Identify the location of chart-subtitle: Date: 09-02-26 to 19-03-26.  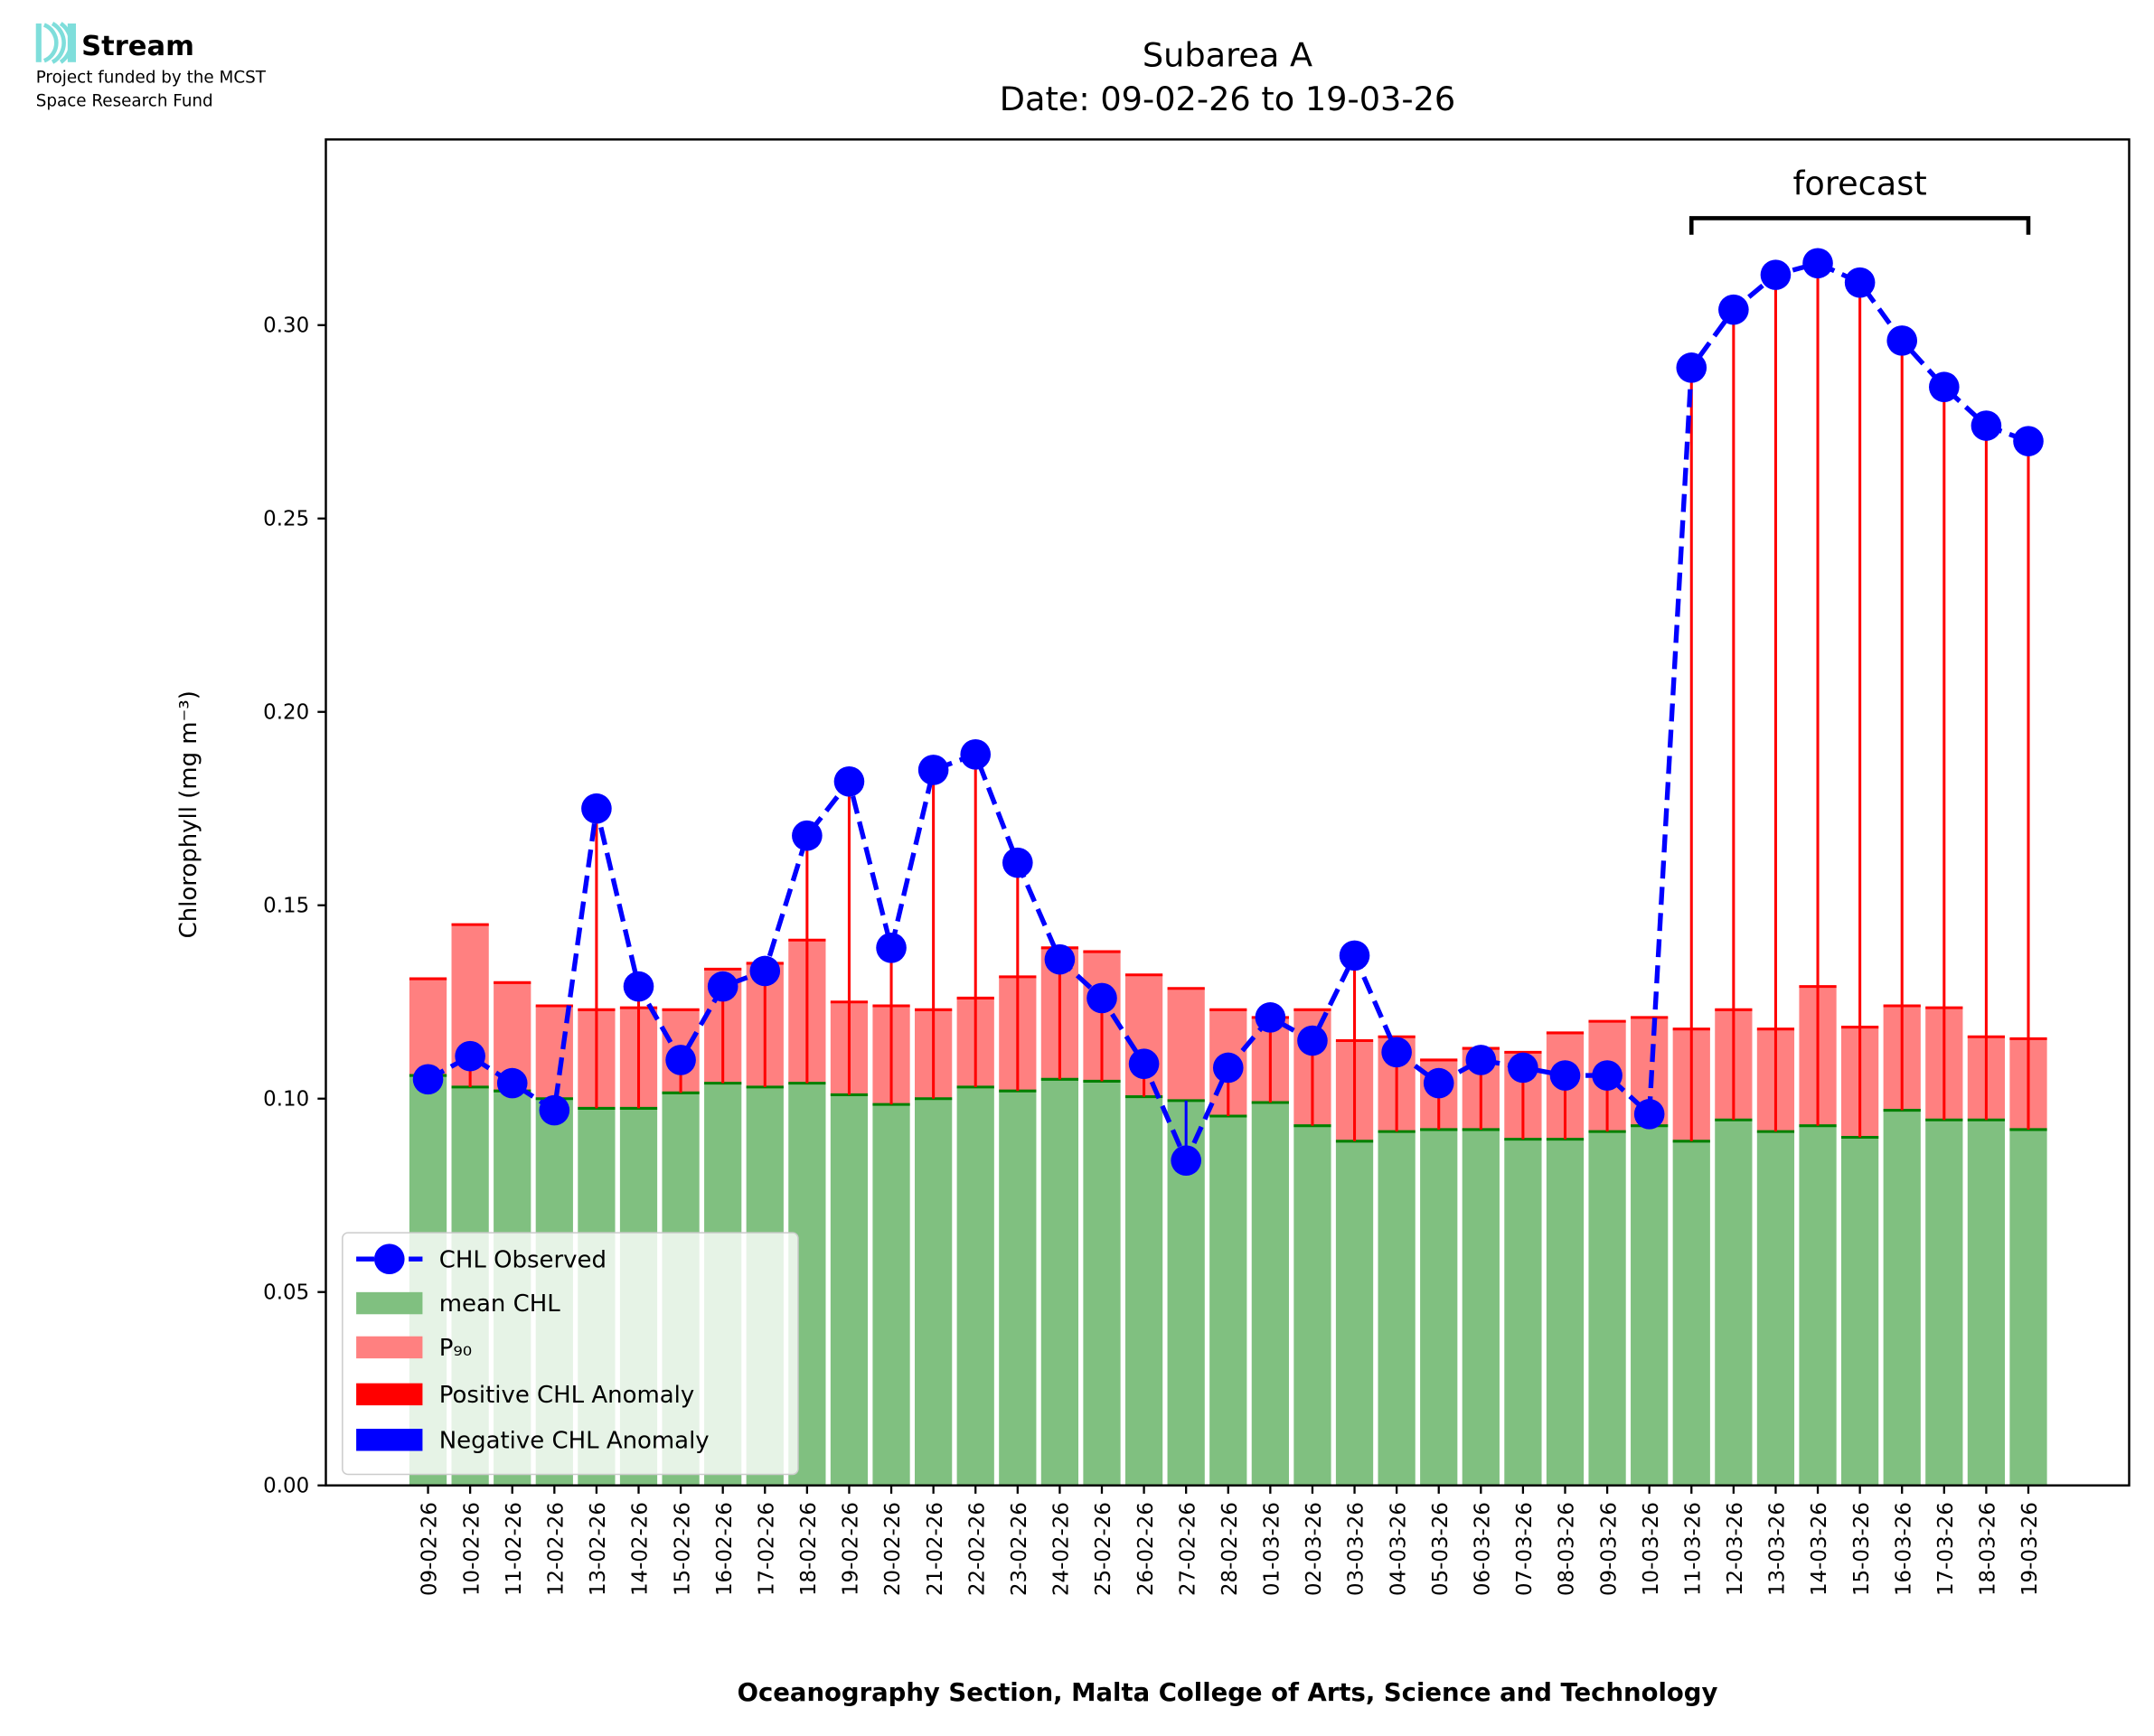
(1228, 99).